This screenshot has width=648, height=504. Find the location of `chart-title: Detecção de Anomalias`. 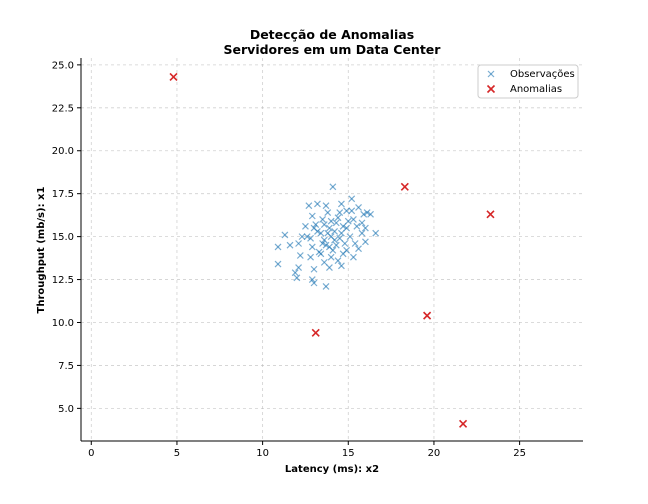

chart-title: Detecção de Anomalias is located at coordinates (332, 34).